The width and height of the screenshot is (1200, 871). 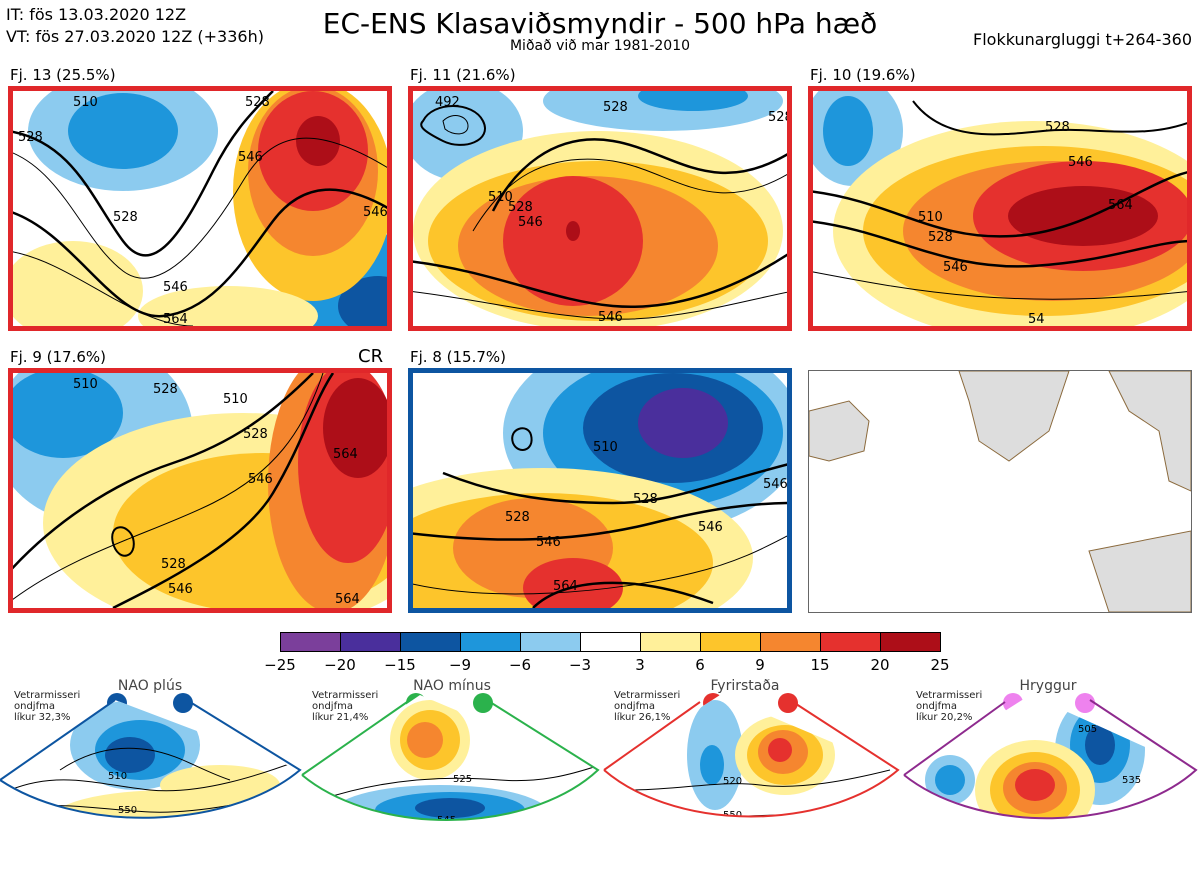 What do you see at coordinates (371, 356) in the screenshot?
I see `cr-label: CR` at bounding box center [371, 356].